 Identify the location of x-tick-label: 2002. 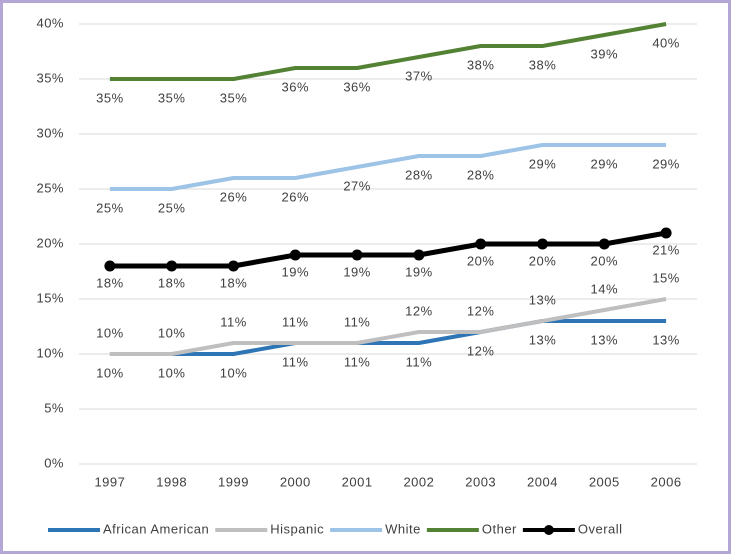
(418, 481).